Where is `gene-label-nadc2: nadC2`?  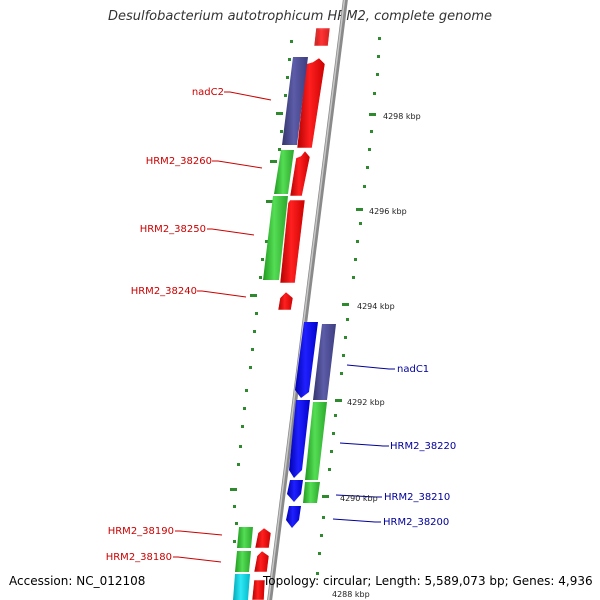 gene-label-nadc2: nadC2 is located at coordinates (208, 92).